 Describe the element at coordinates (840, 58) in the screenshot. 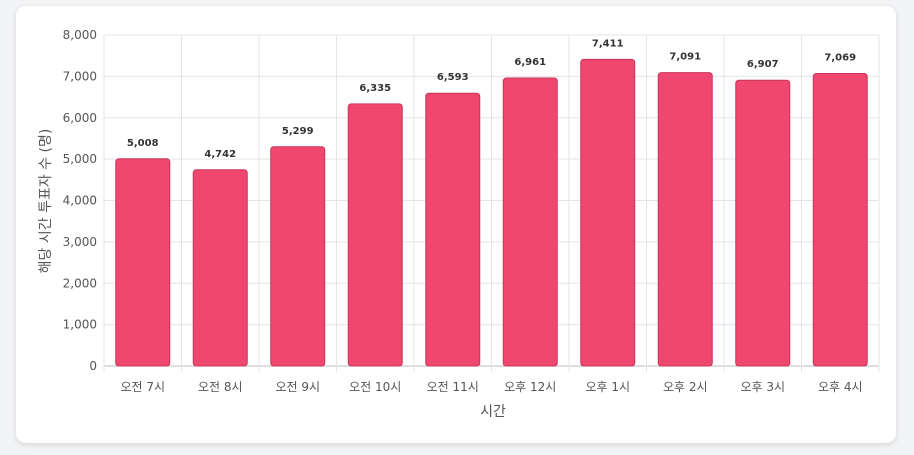

I see `data-label: 7,069` at that location.